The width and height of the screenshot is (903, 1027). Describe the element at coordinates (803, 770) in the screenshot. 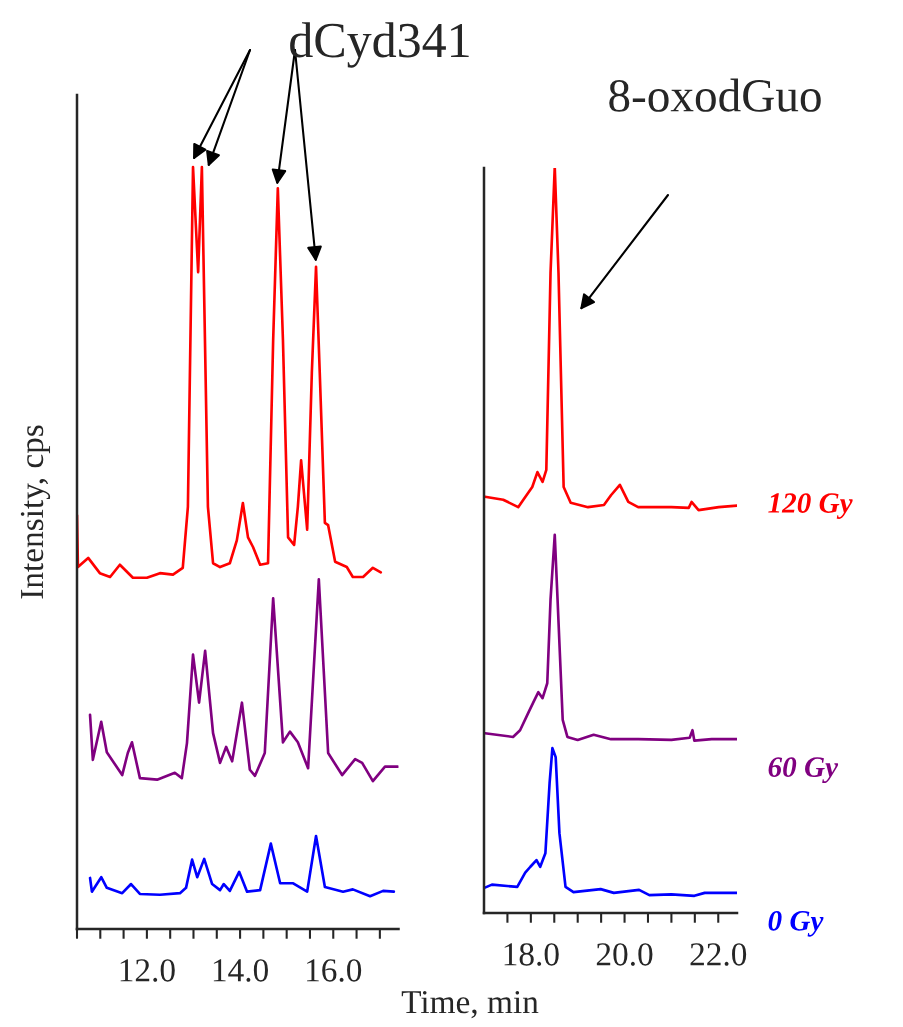

I see `series-label: 60 Gy` at that location.